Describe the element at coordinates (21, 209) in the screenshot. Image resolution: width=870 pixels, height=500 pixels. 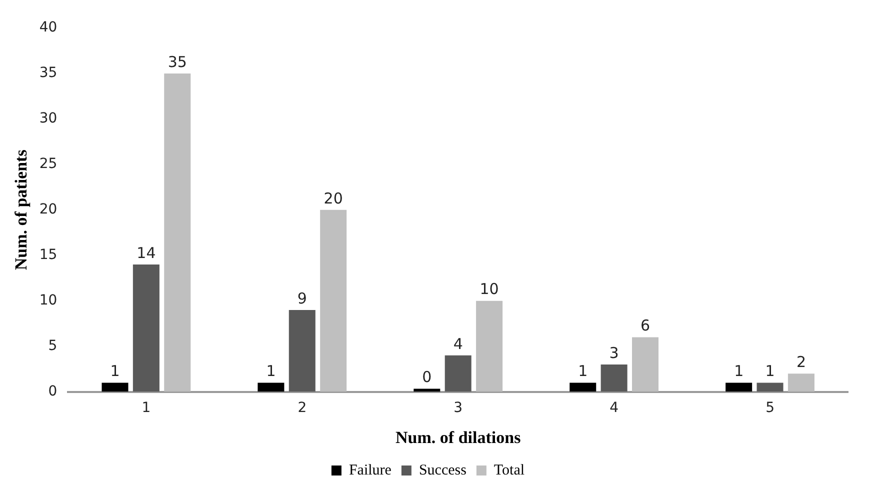
I see `y-axis-title: Num. of patients` at that location.